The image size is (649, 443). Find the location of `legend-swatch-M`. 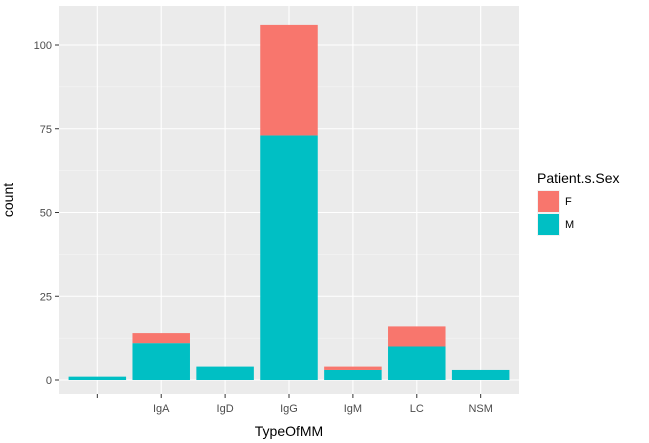

legend-swatch-M is located at coordinates (548, 224).